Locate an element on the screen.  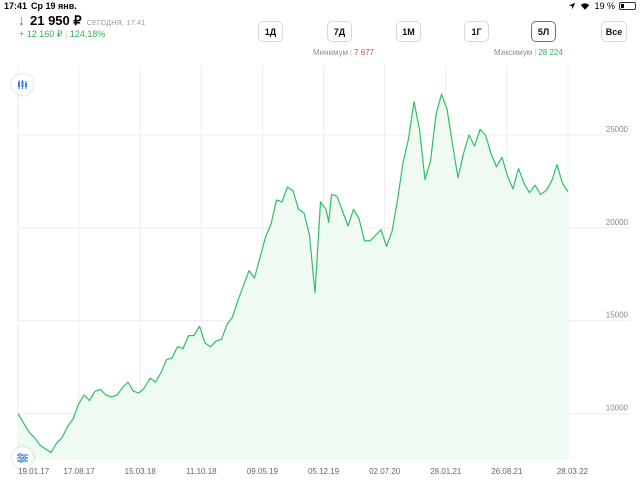
minimum-value: Минимум | 7 677 is located at coordinates (344, 52).